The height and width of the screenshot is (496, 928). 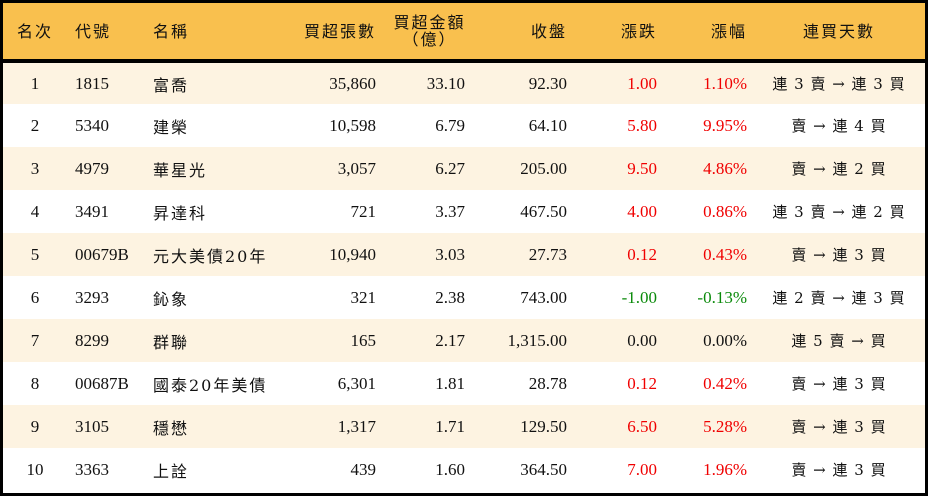 I want to click on code-cell: 3293, so click(x=92, y=297).